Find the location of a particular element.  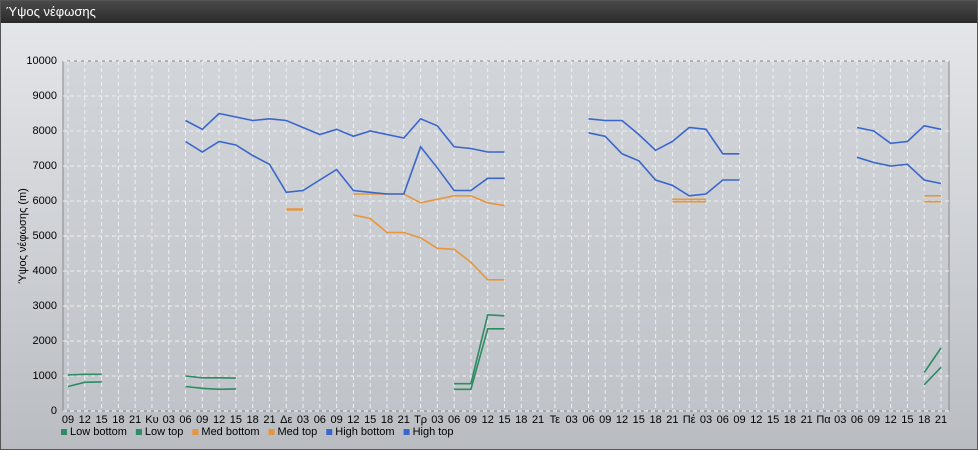

x-tick-label: Δε is located at coordinates (286, 420).